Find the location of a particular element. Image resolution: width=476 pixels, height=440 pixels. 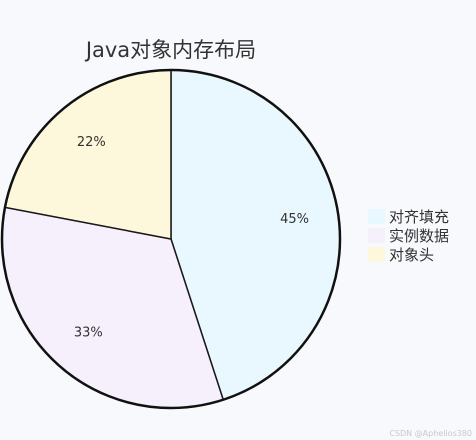

legend-label: 实例数据 is located at coordinates (419, 236).